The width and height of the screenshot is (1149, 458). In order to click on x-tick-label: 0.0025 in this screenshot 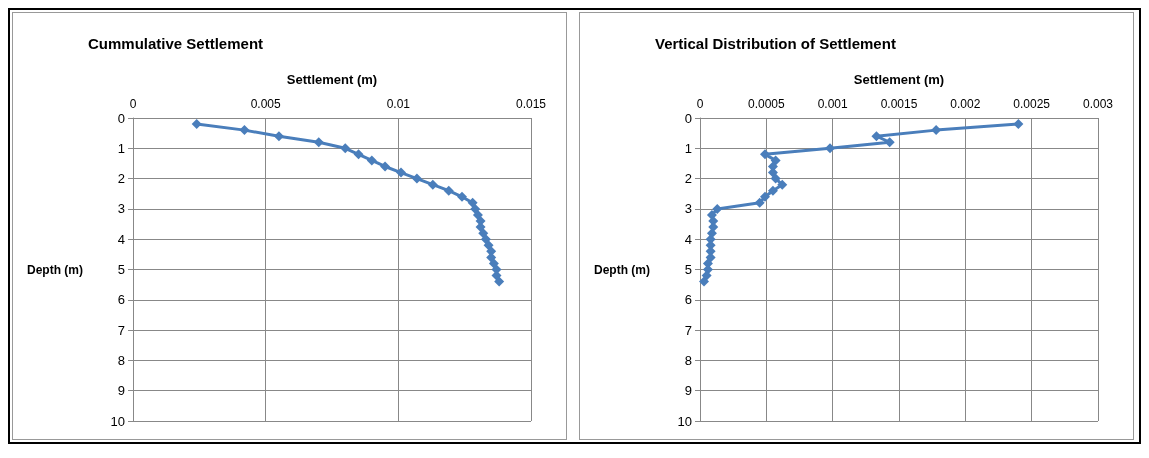, I will do `click(1032, 104)`.